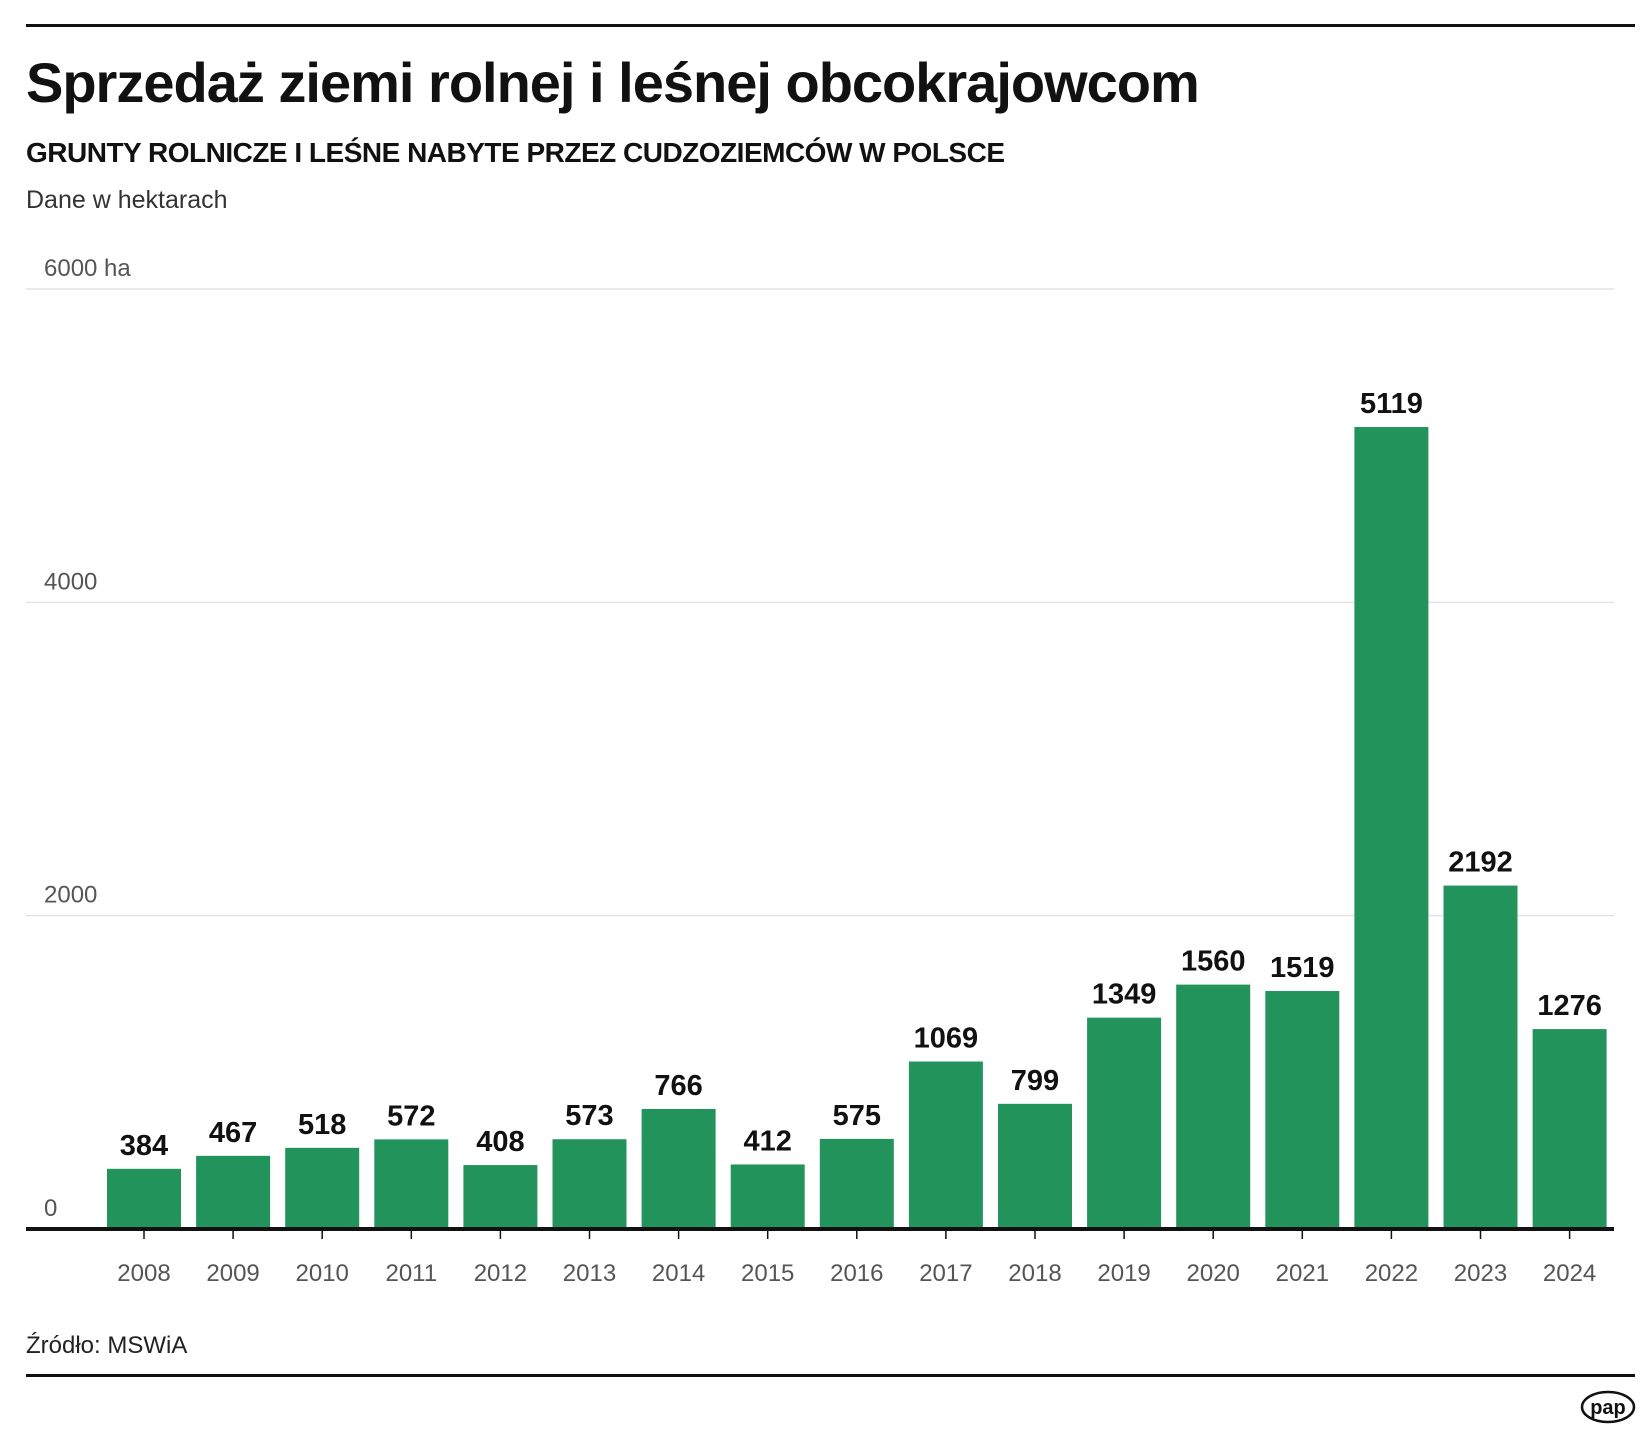 This screenshot has width=1650, height=1440. Describe the element at coordinates (143, 1273) in the screenshot. I see `x-tick-label: 2008` at that location.